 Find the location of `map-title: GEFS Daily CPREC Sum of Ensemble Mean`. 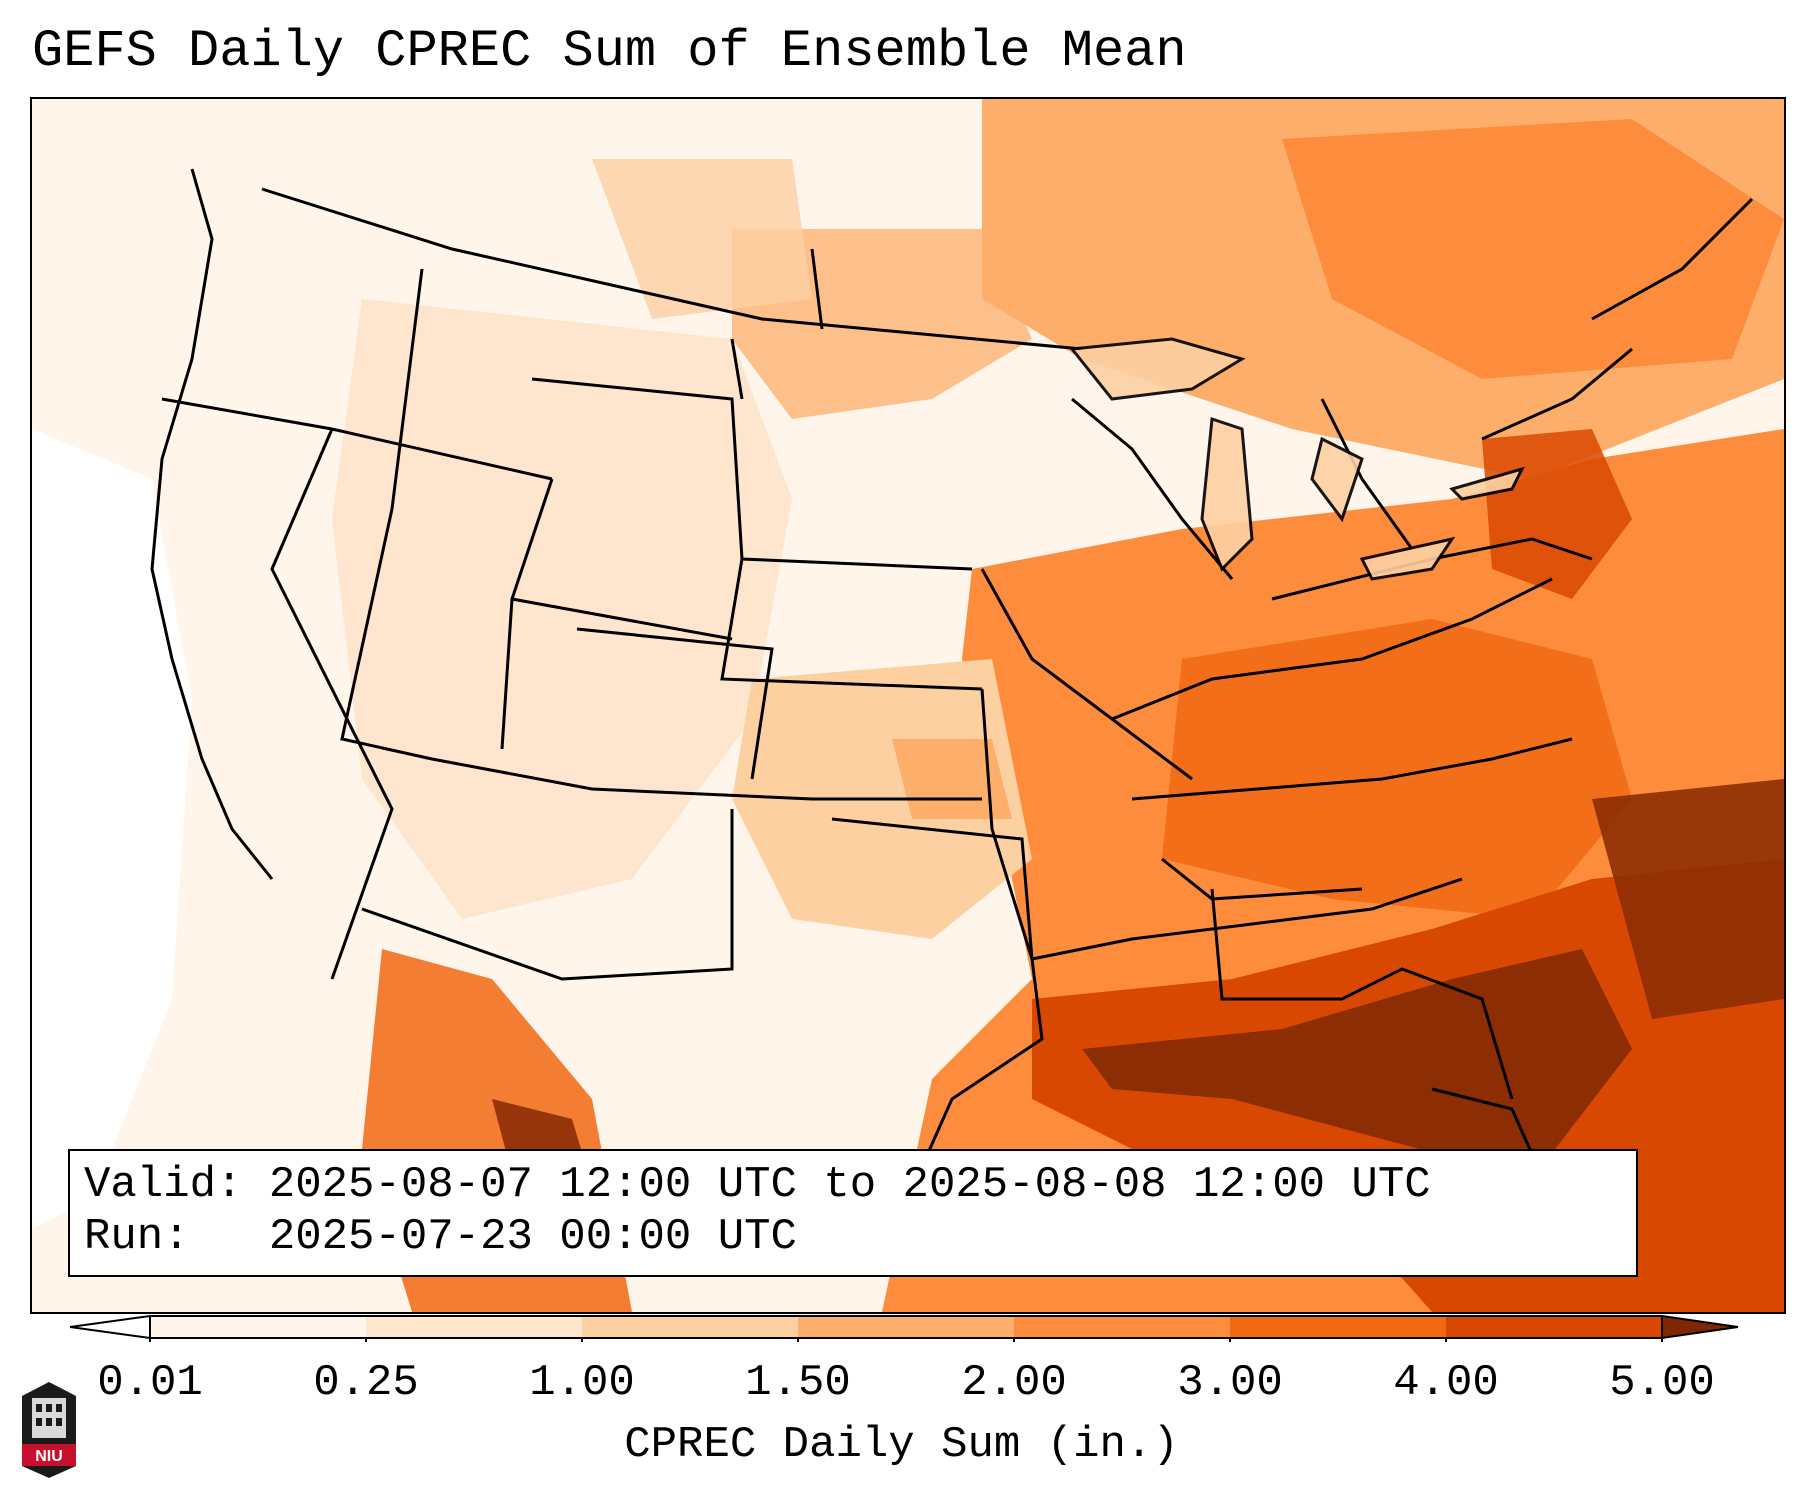

map-title: GEFS Daily CPREC Sum of Ensemble Mean is located at coordinates (609, 51).